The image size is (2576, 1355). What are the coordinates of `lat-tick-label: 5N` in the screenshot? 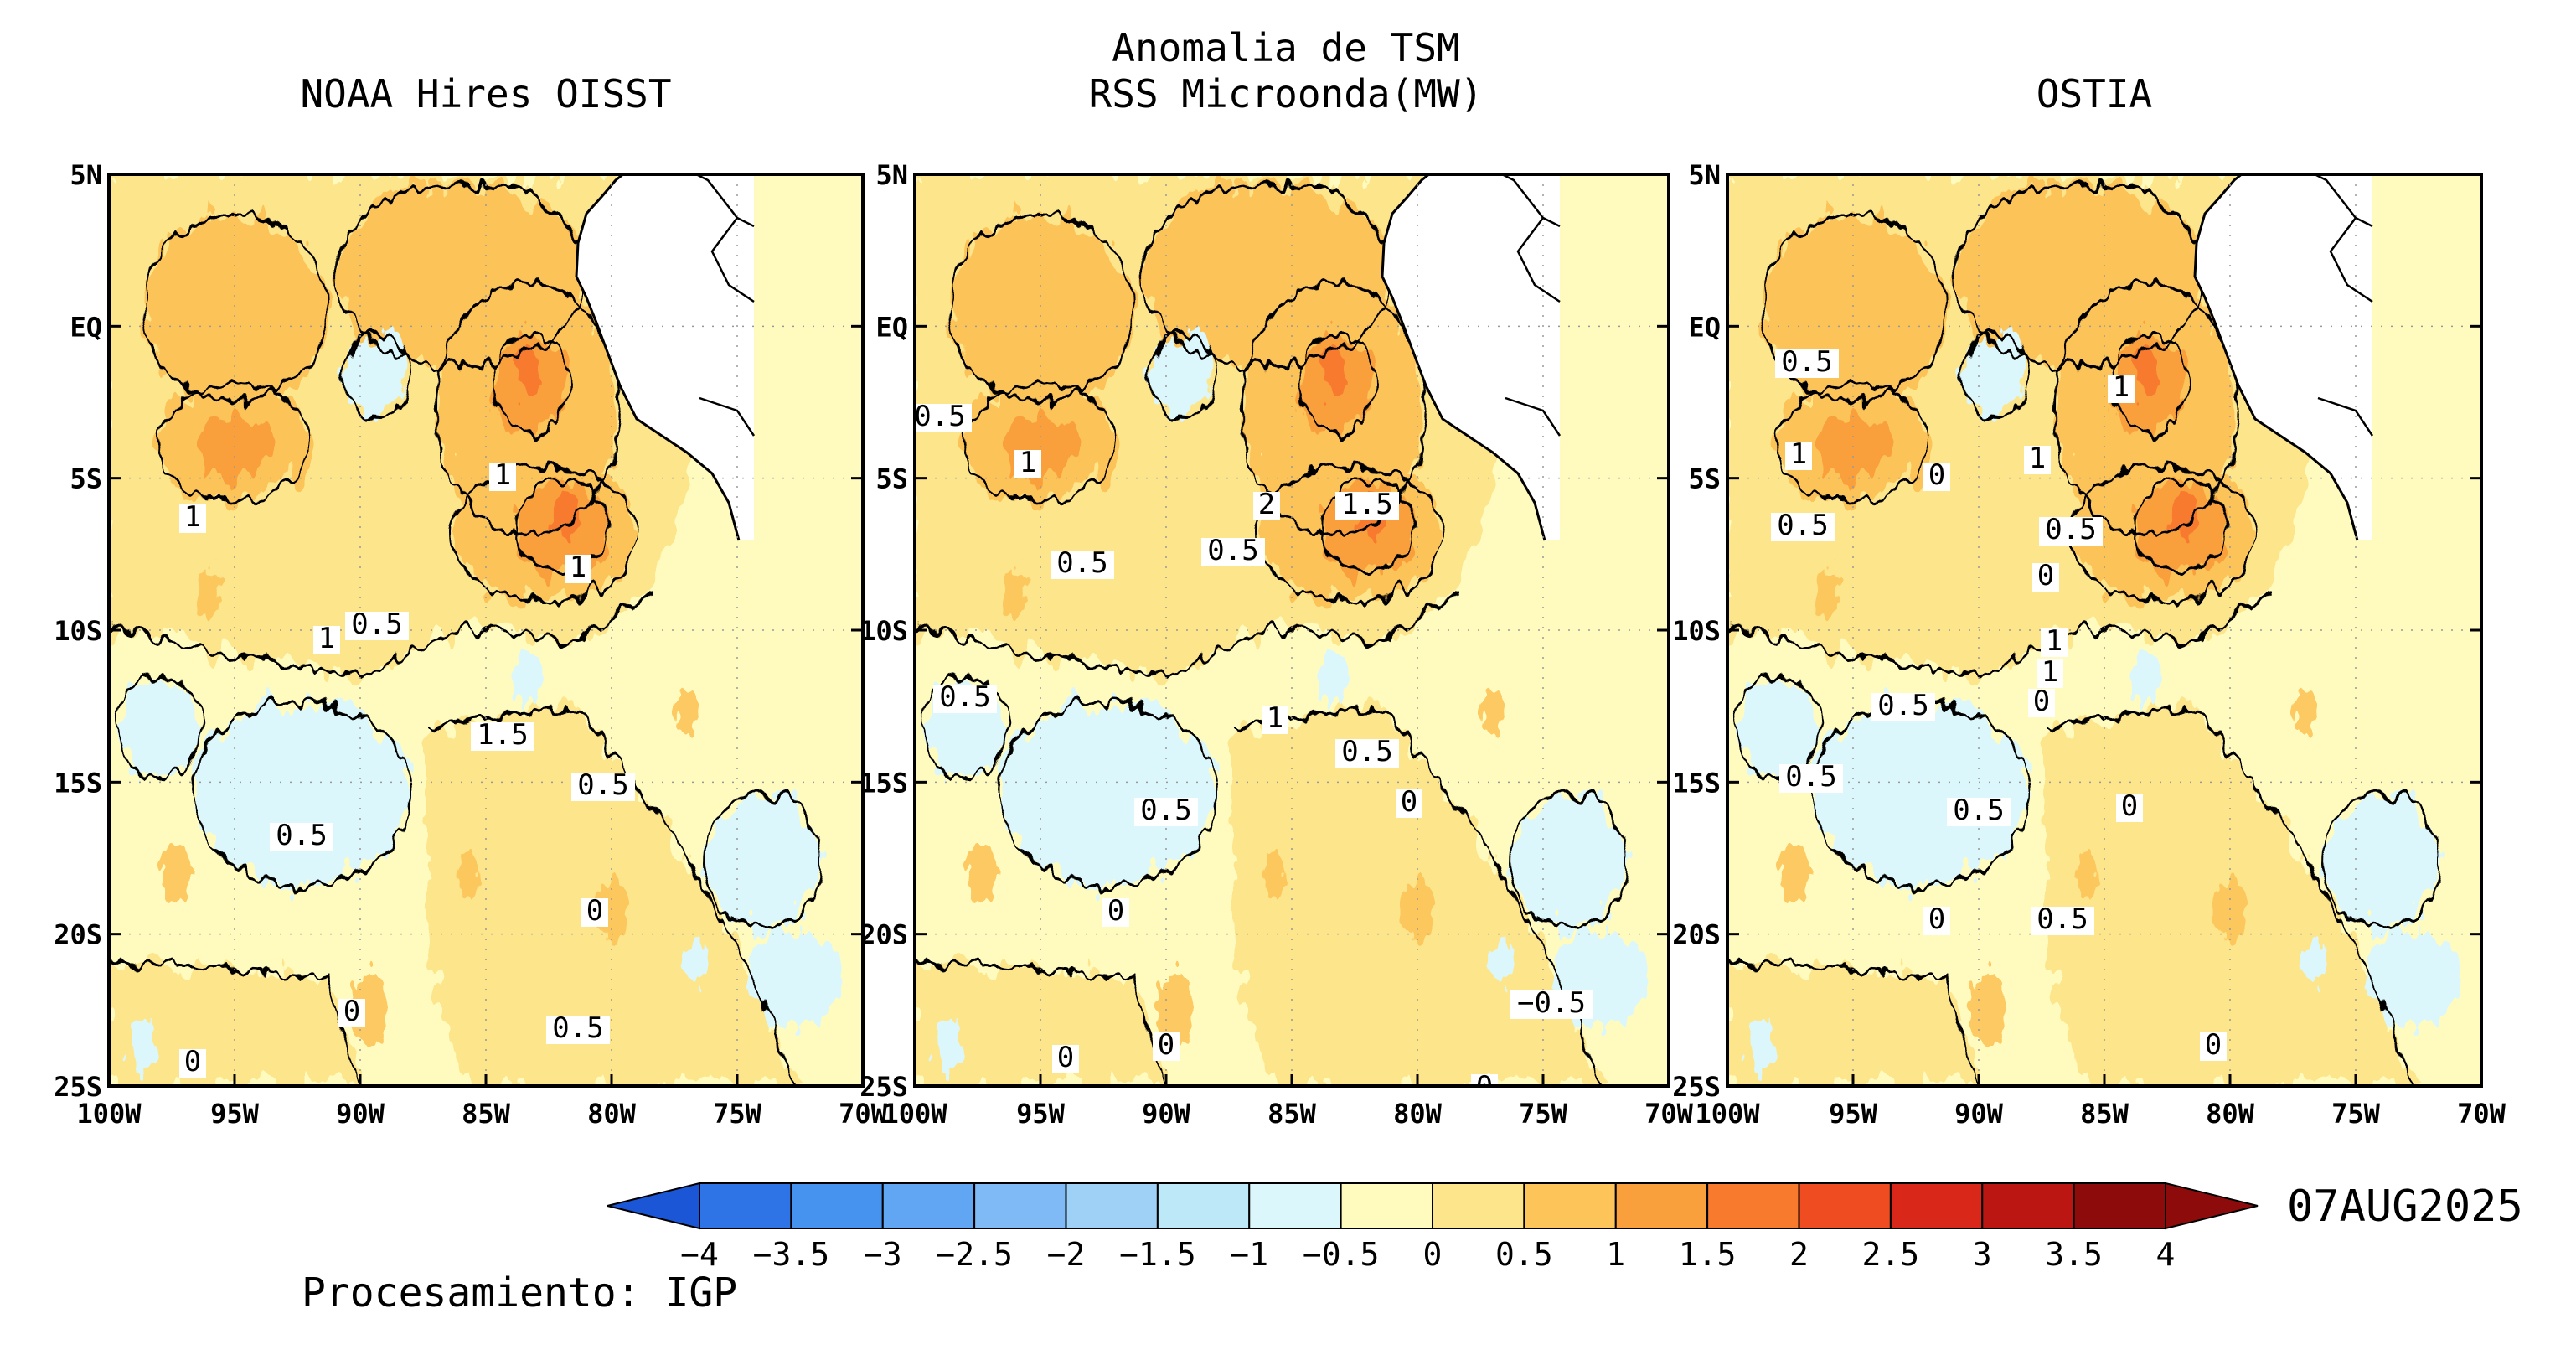 It's located at (1704, 175).